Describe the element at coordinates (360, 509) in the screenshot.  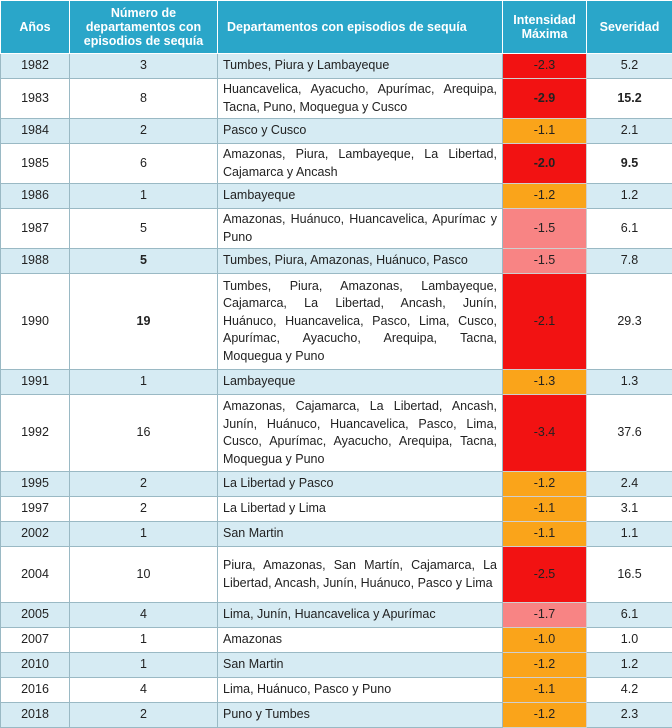
I see `cell-departments: La Libertad y Lima` at that location.